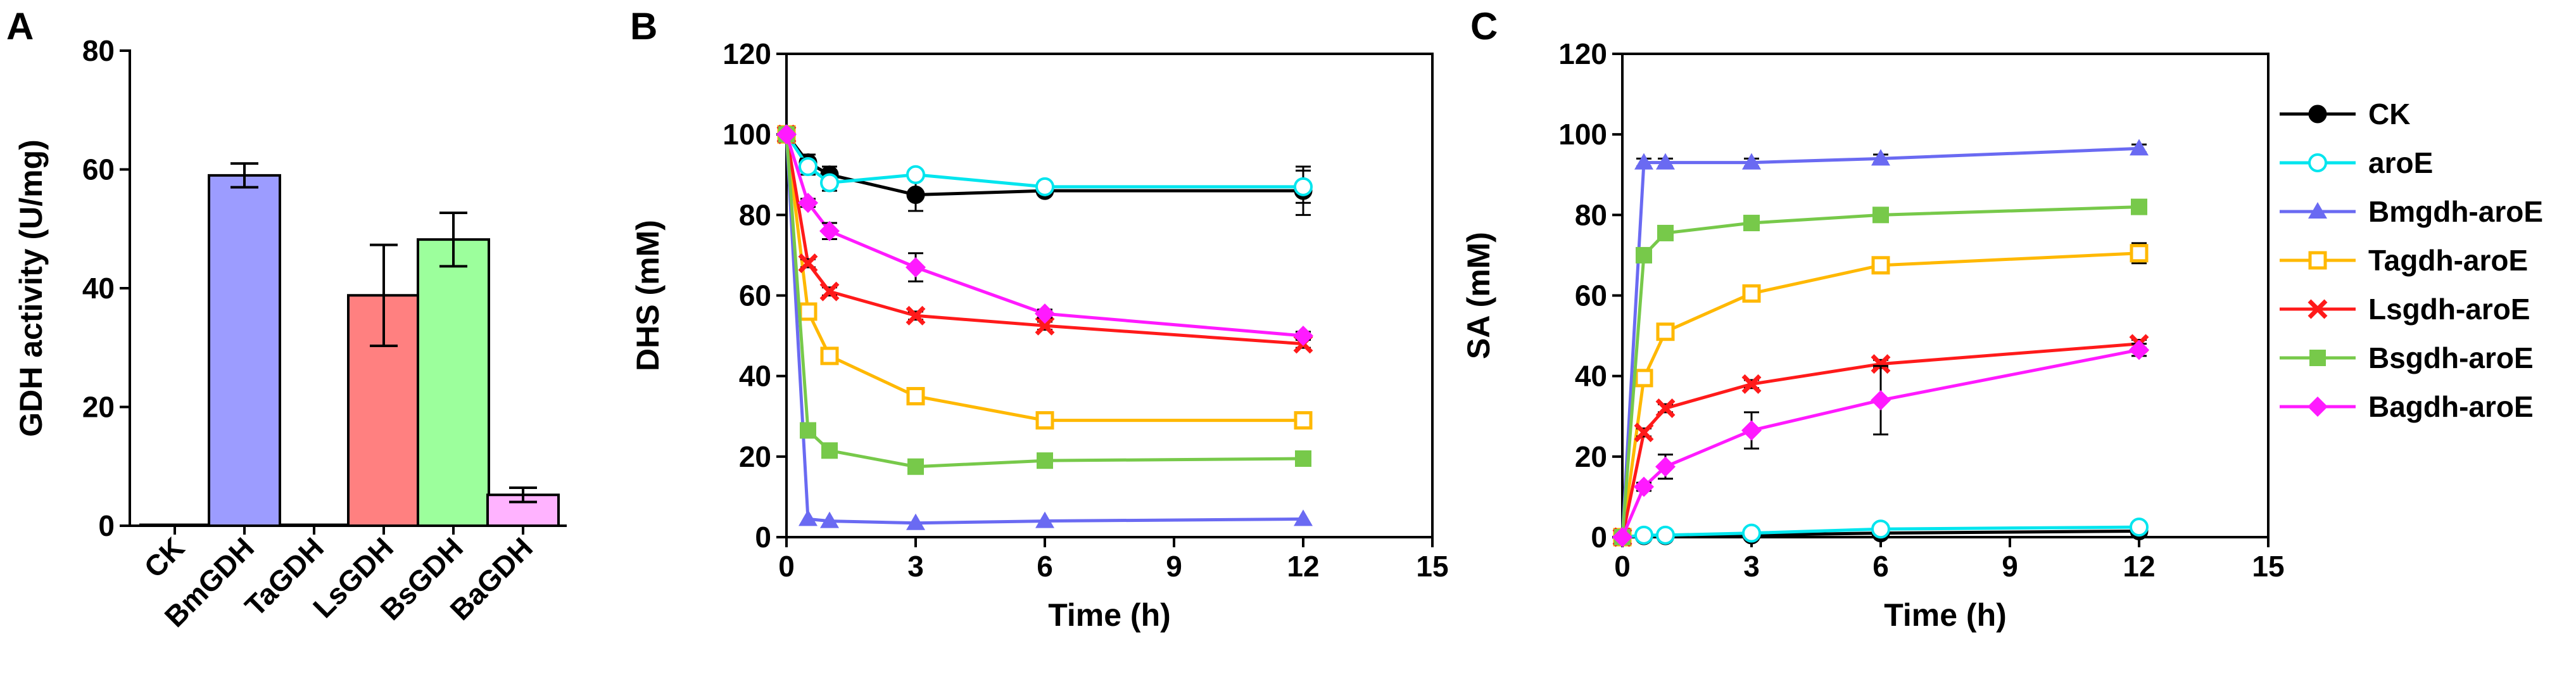 The width and height of the screenshot is (2576, 686). I want to click on chart-c-y-tick-label: 100, so click(1582, 134).